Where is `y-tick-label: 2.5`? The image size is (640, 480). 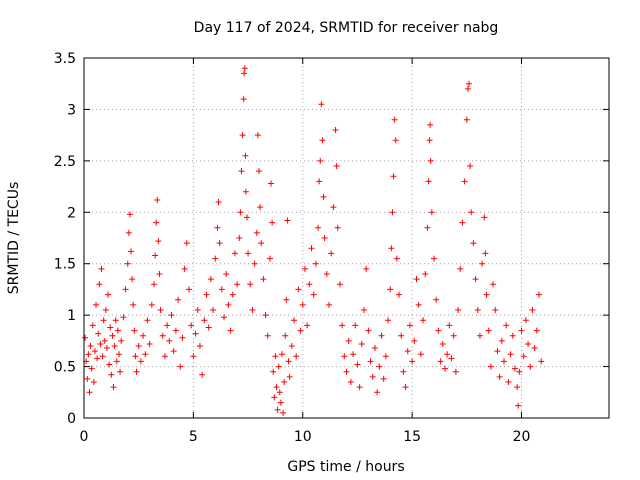
y-tick-label: 2.5 is located at coordinates (65, 162).